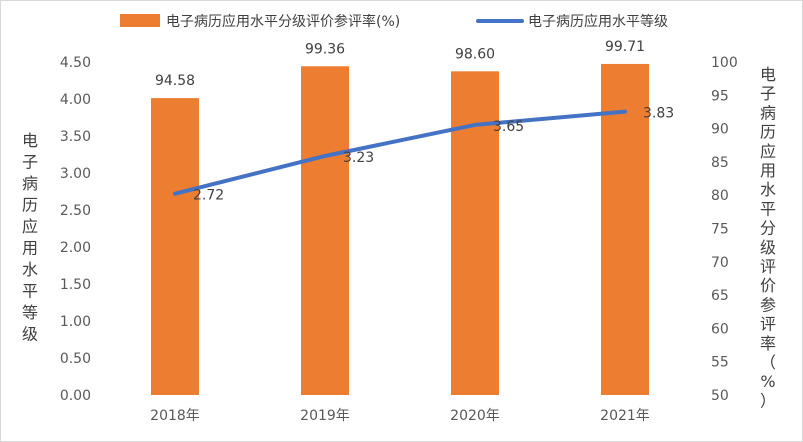  I want to click on left-y-tick-label: 1.00, so click(75, 322).